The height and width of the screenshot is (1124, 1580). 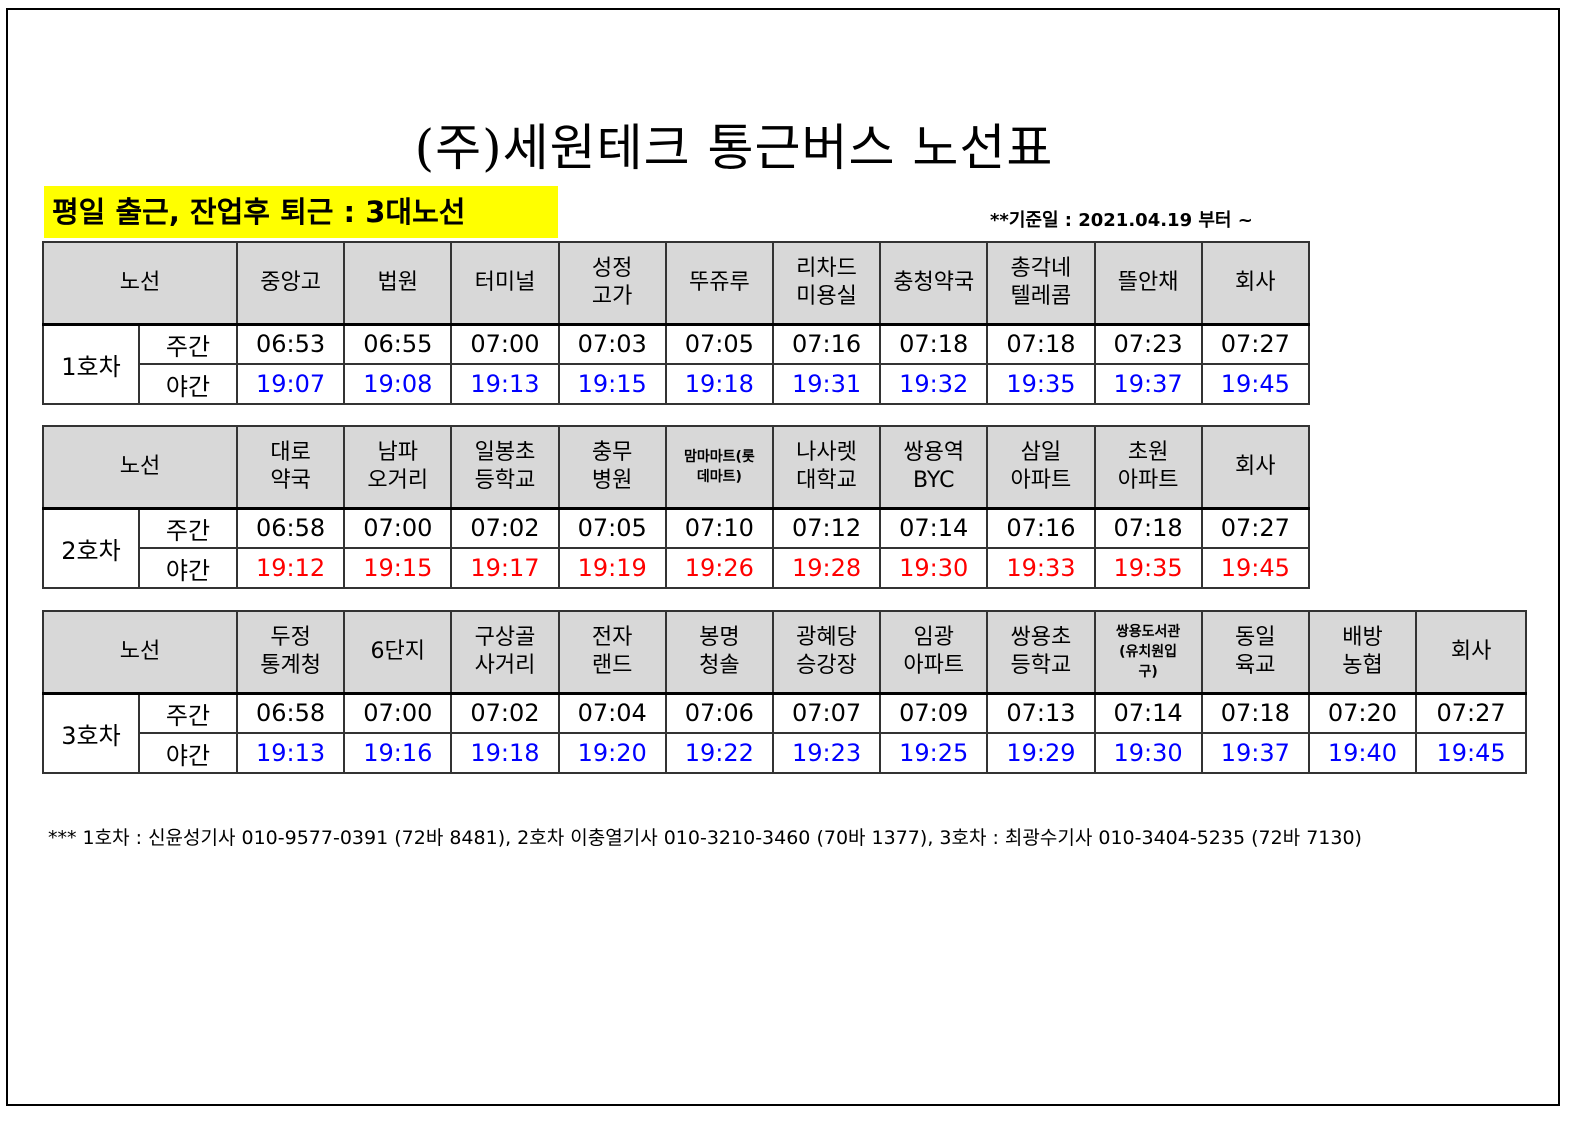 I want to click on stop-name-line: 법원, so click(x=398, y=282).